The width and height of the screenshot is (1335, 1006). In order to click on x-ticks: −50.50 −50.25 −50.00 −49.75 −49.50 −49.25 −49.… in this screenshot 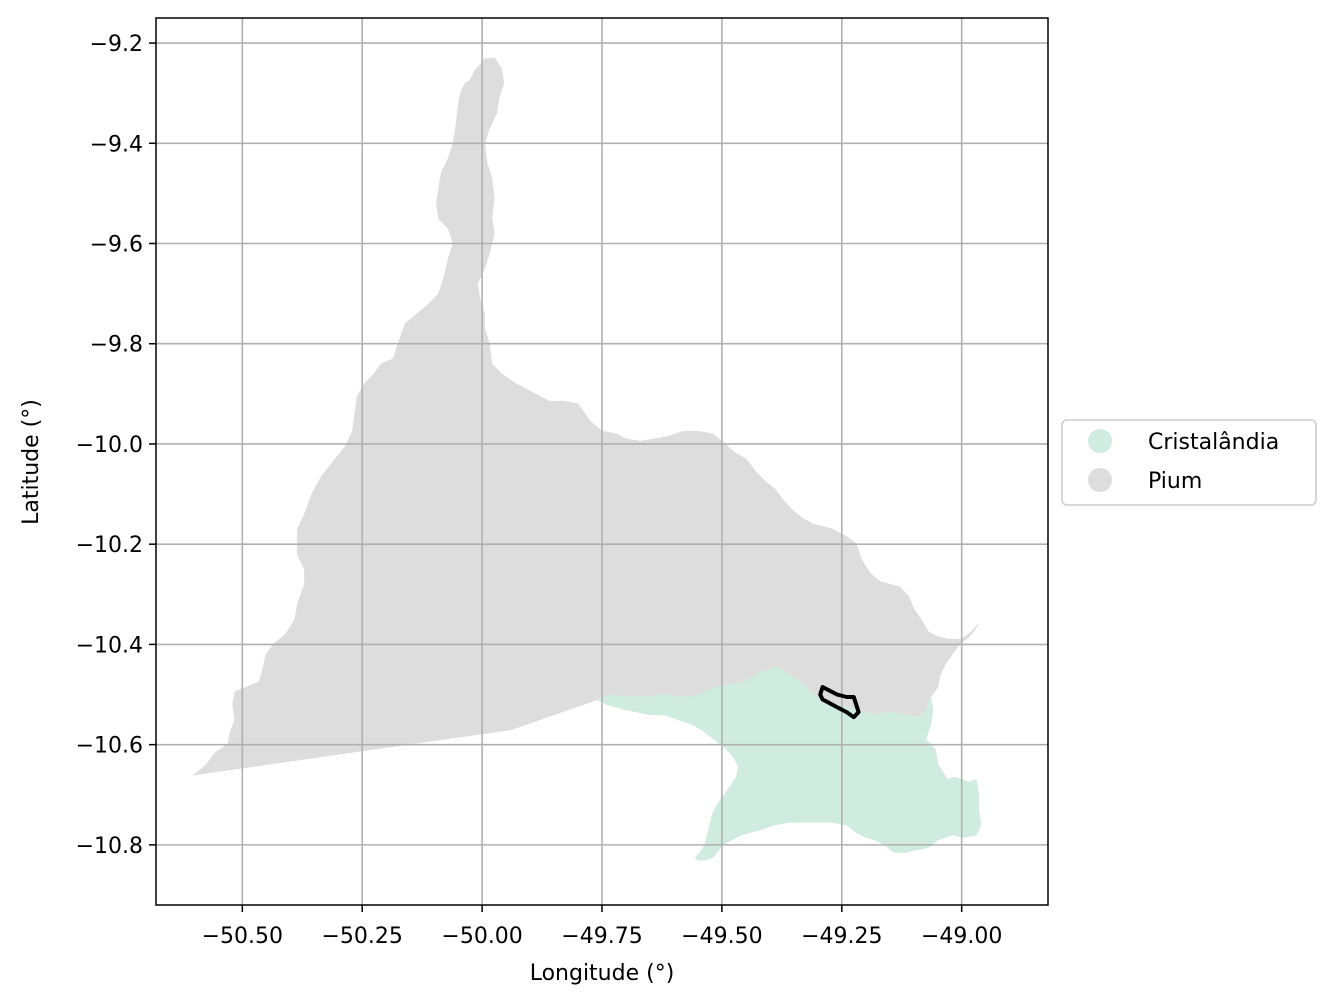, I will do `click(602, 927)`.